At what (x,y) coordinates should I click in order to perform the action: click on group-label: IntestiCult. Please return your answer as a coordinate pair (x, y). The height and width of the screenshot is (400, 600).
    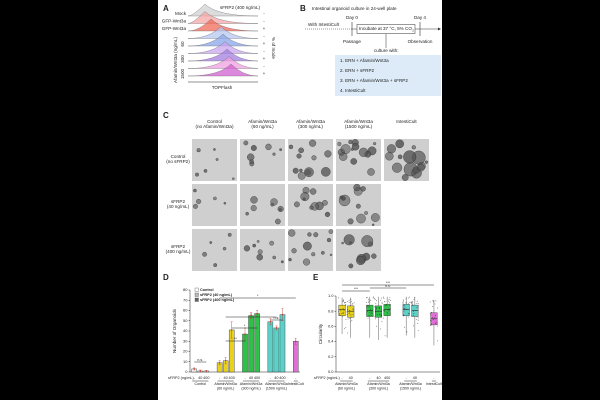
    Looking at the image, I should click on (434, 384).